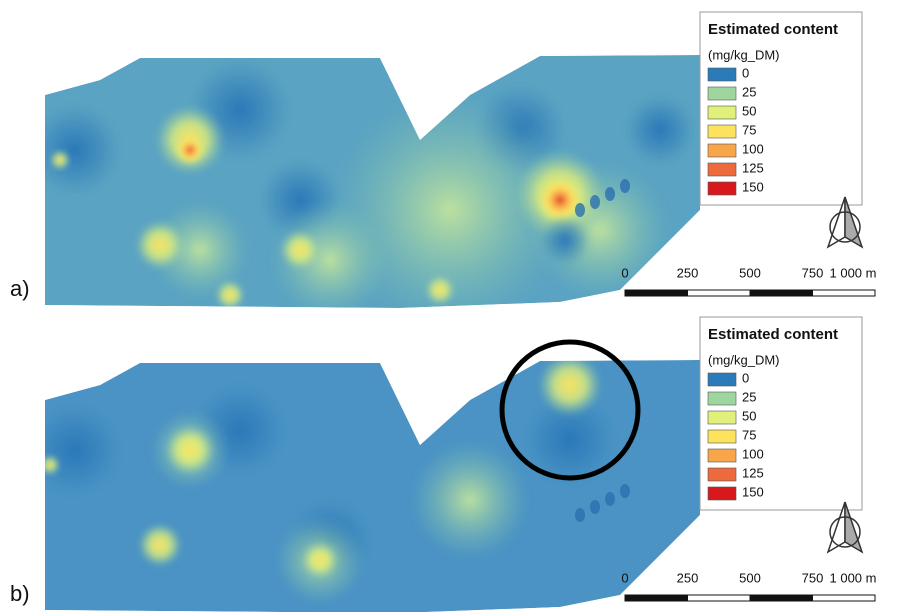  I want to click on panel-label: b), so click(20, 593).